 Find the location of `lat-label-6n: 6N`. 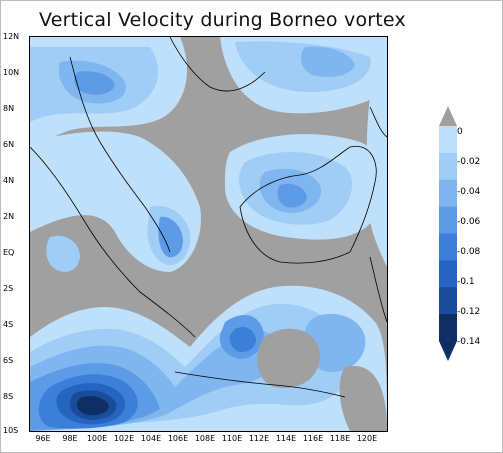

lat-label-6n: 6N is located at coordinates (9, 144).